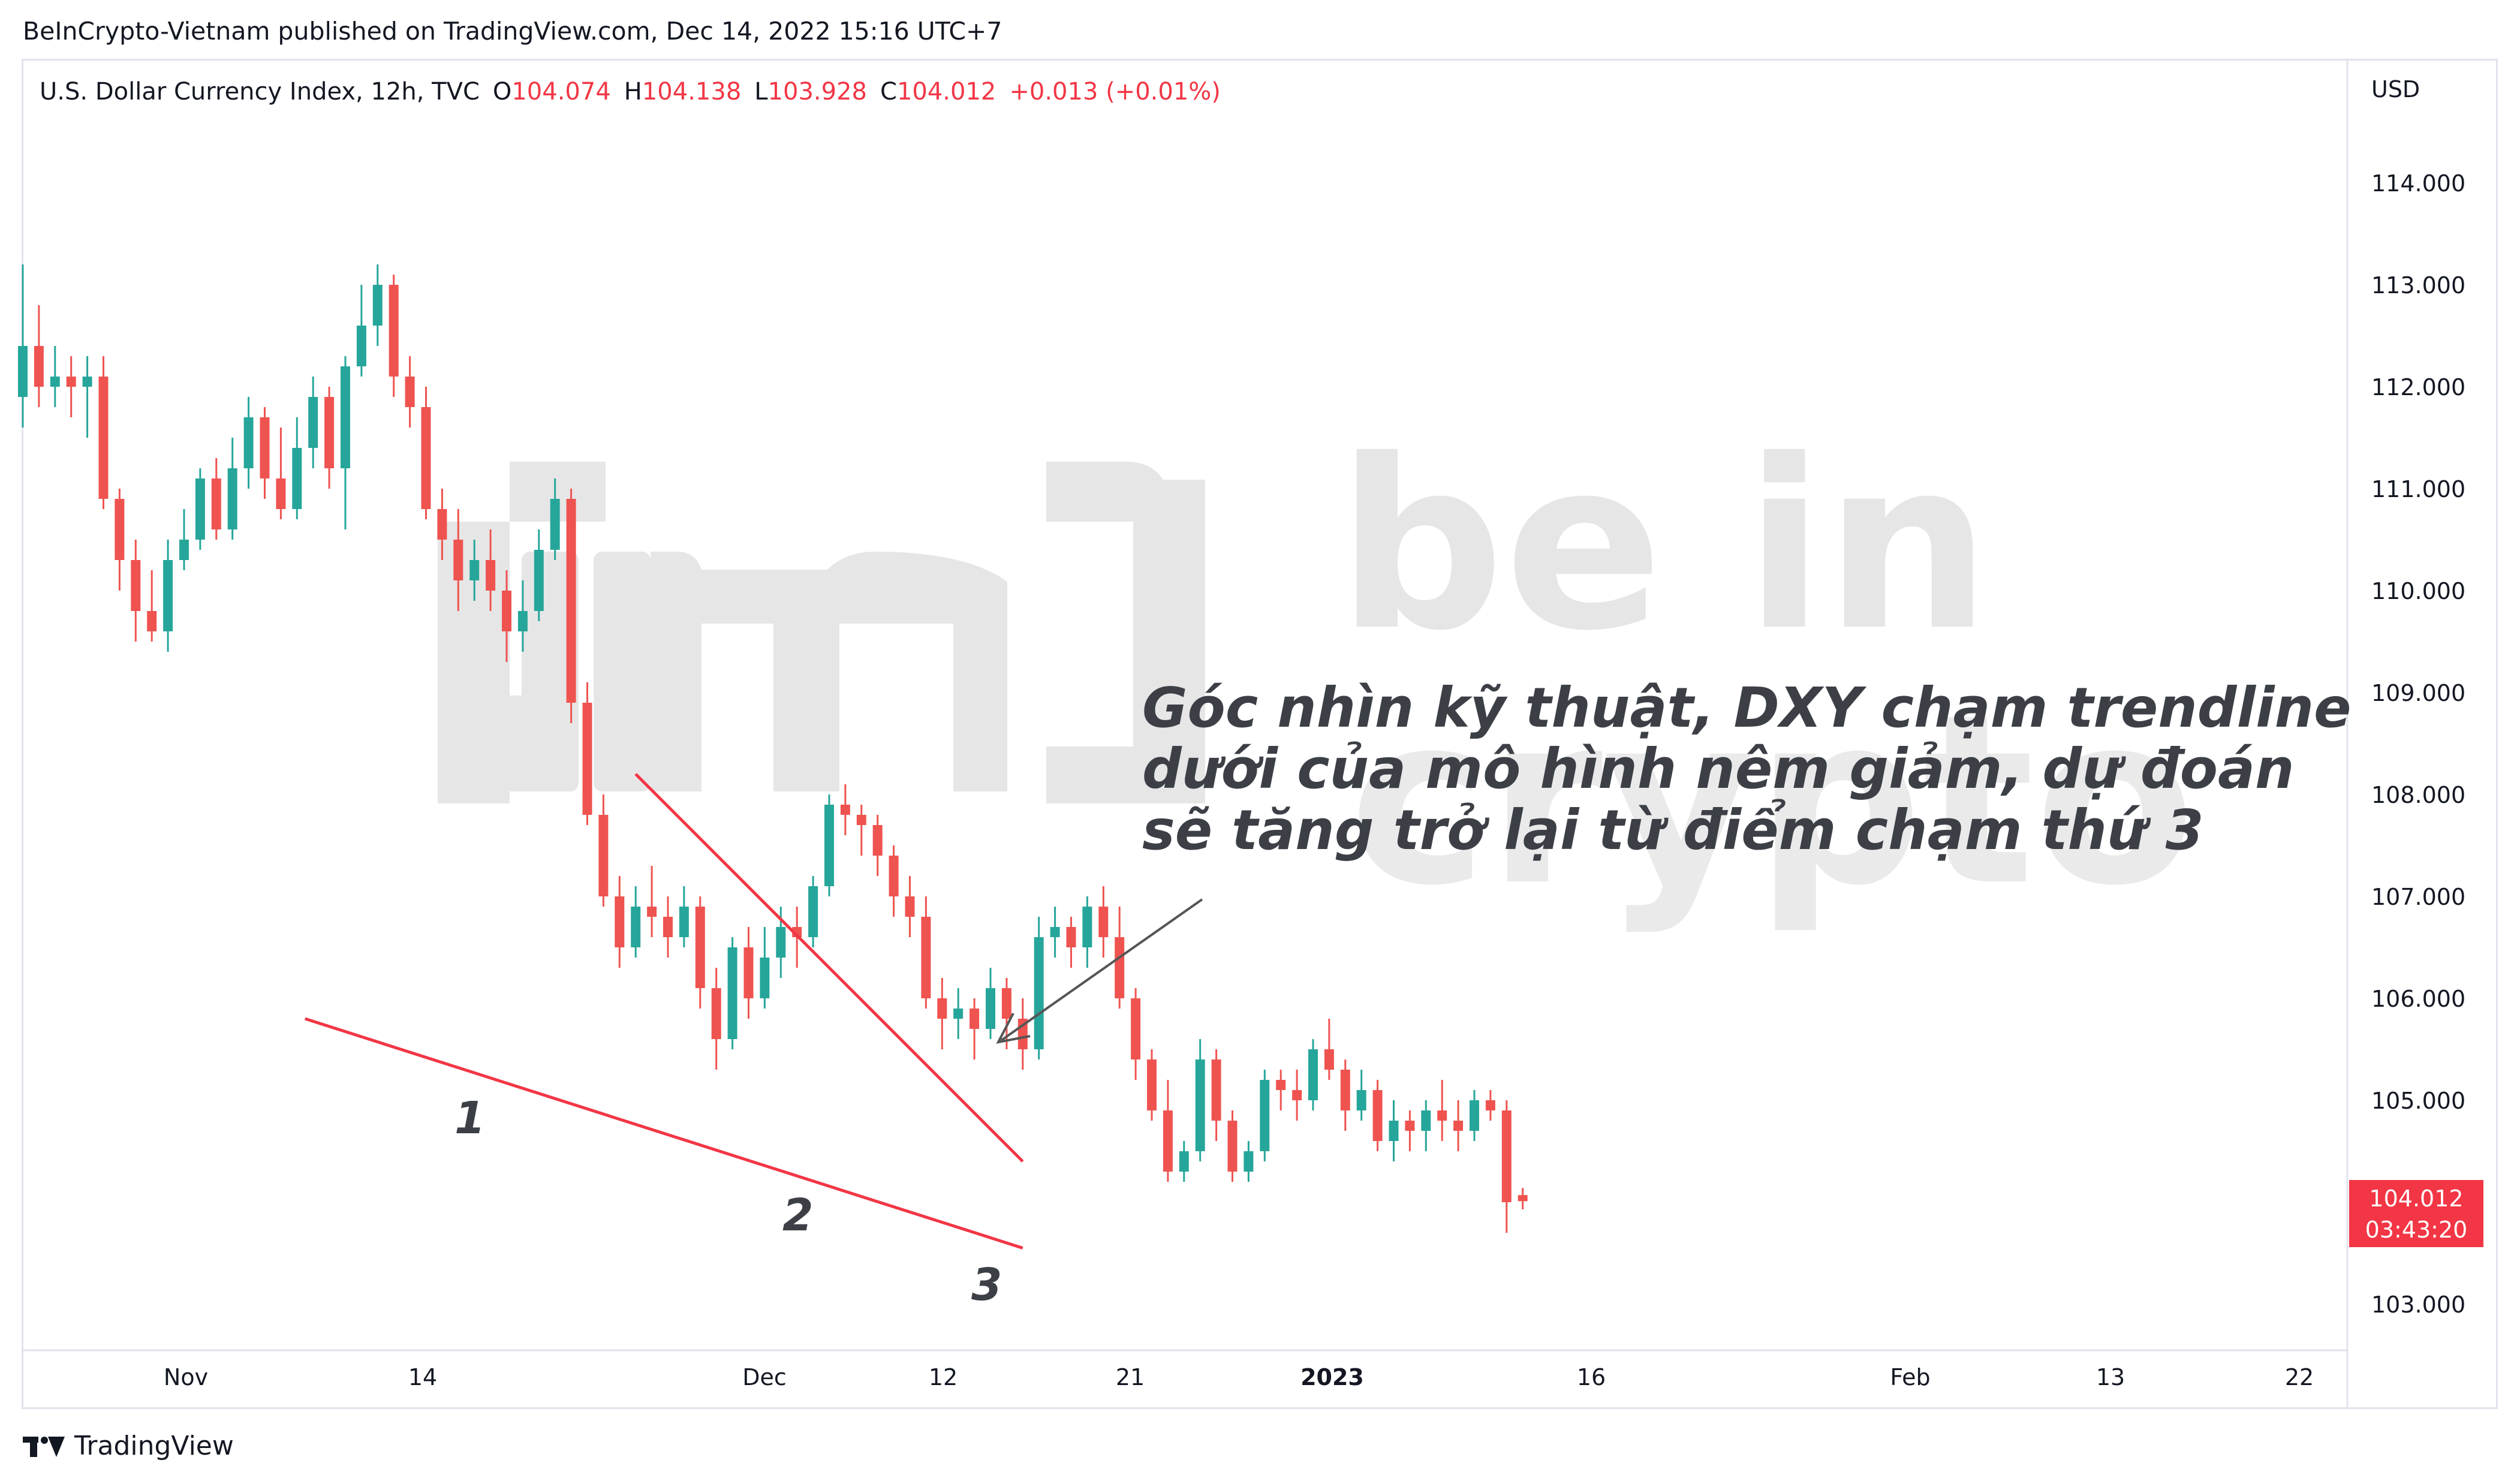 The image size is (2517, 1484). I want to click on trendline-lower, so click(663, 1133).